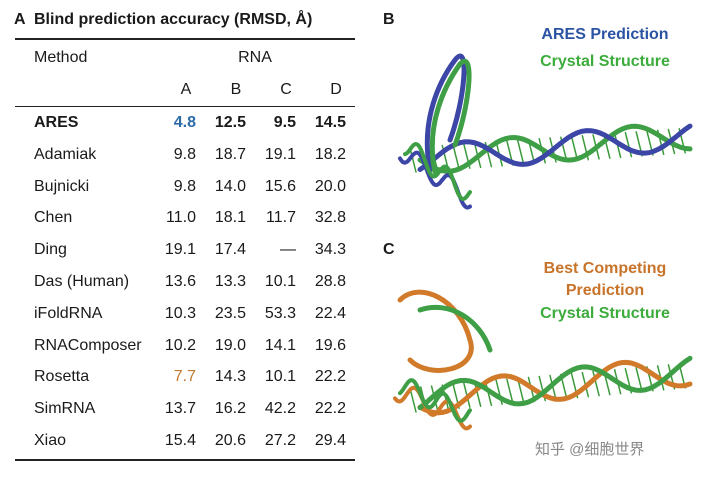  What do you see at coordinates (330, 440) in the screenshot?
I see `cell: 29.4` at bounding box center [330, 440].